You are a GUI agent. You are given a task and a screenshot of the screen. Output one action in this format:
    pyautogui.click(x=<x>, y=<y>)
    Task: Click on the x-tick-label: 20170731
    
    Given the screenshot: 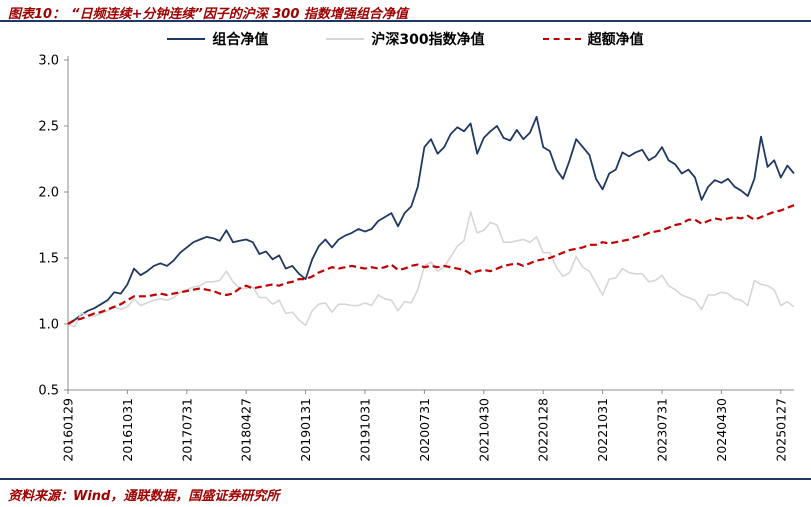 What is the action you would take?
    pyautogui.click(x=186, y=430)
    